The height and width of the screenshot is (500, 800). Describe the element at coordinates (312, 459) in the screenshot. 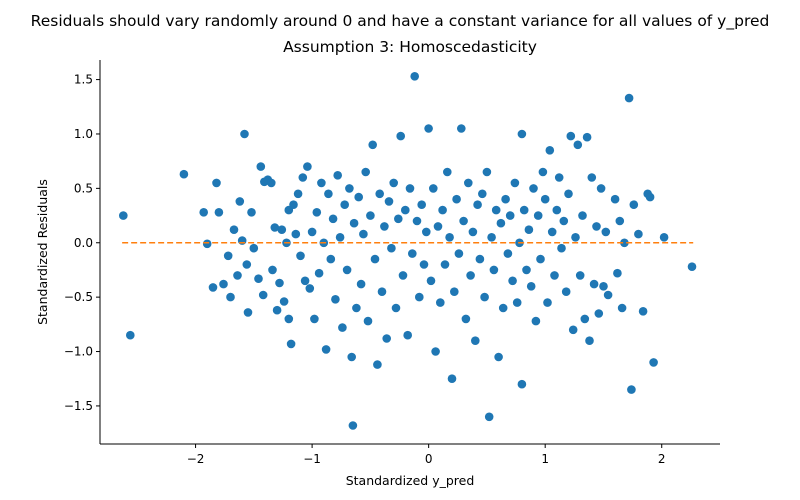

I see `x-tick-label: −1` at that location.